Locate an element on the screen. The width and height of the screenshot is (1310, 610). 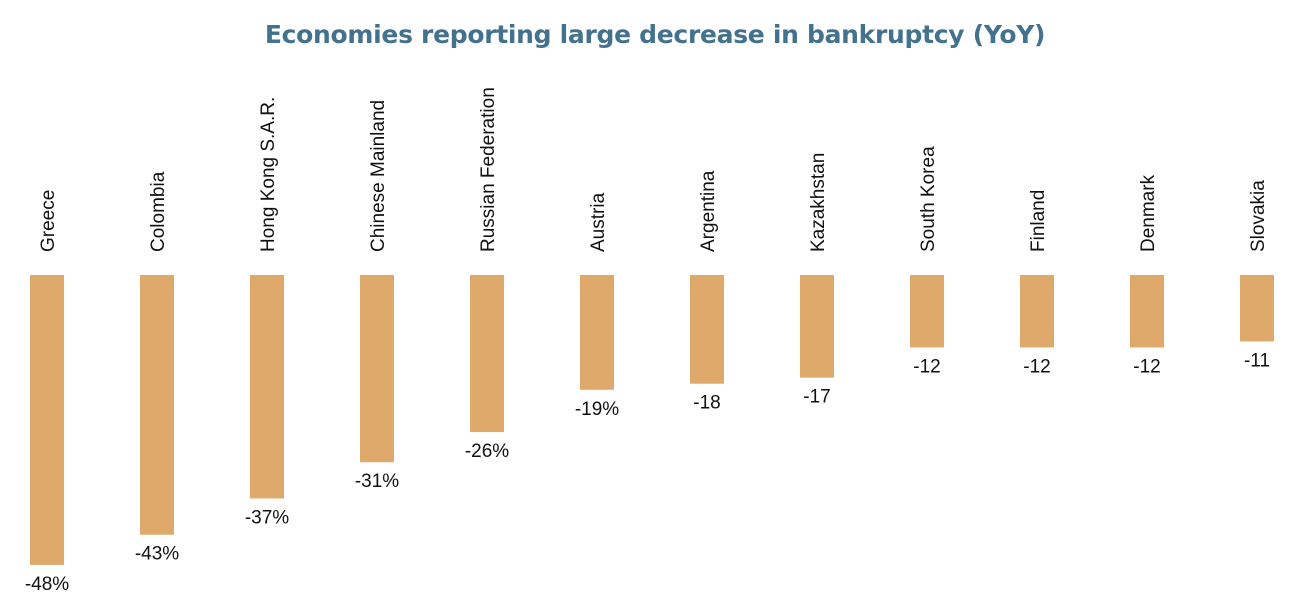
value-label: -17 is located at coordinates (816, 397).